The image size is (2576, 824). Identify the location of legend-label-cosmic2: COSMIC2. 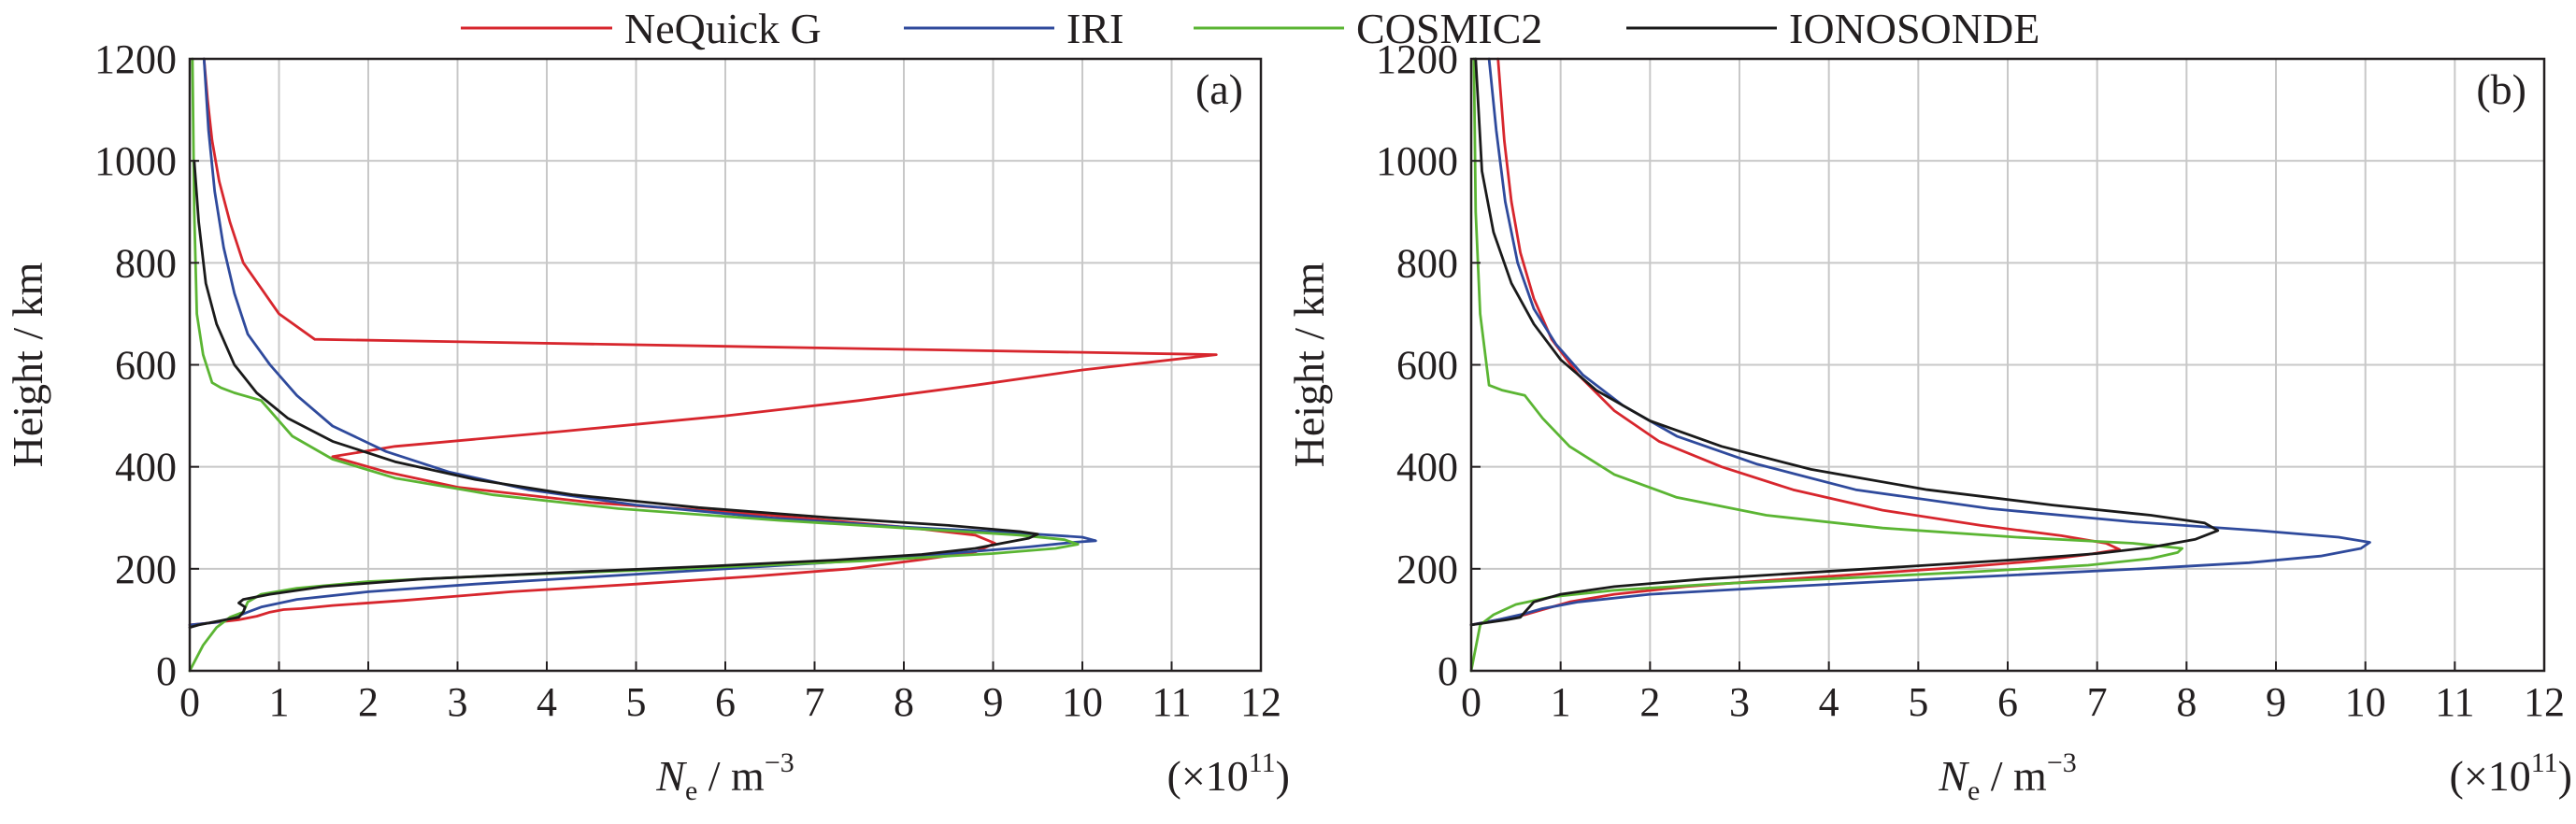
(1449, 28).